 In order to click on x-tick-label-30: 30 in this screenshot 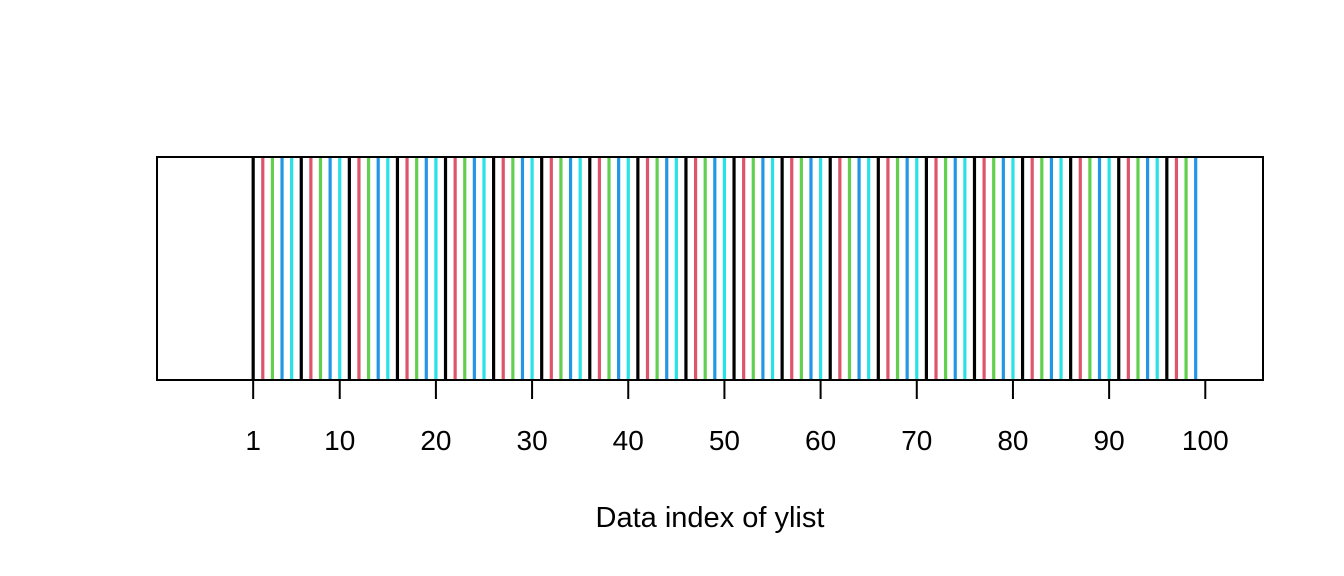, I will do `click(532, 440)`.